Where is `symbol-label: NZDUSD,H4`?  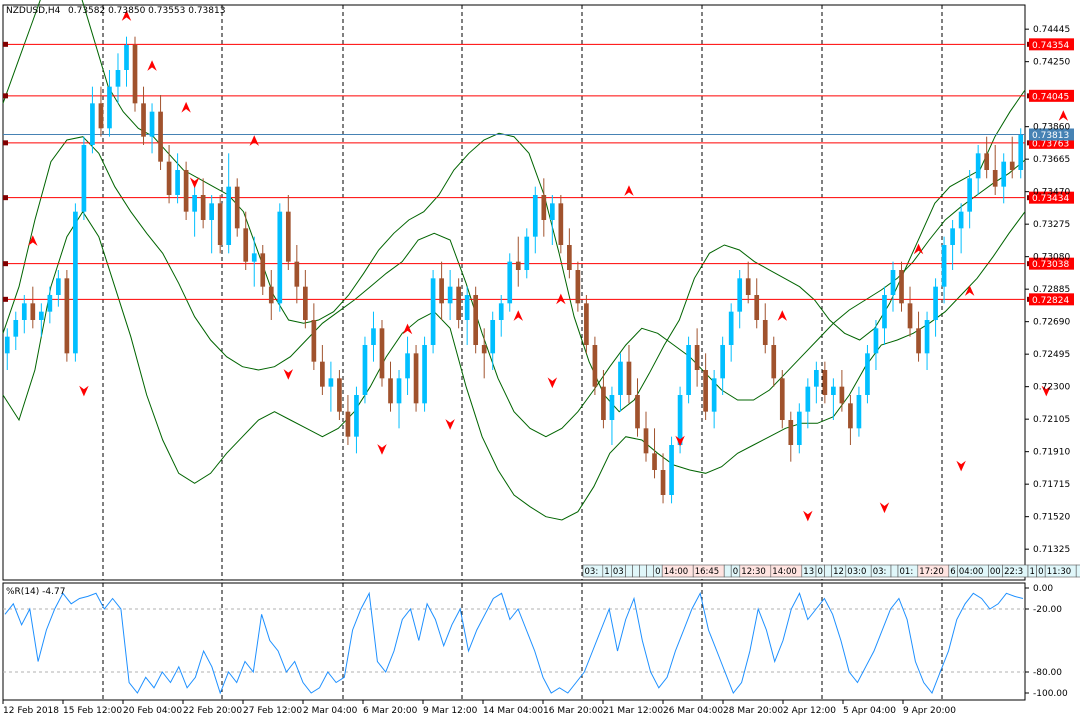
symbol-label: NZDUSD,H4 is located at coordinates (33, 11).